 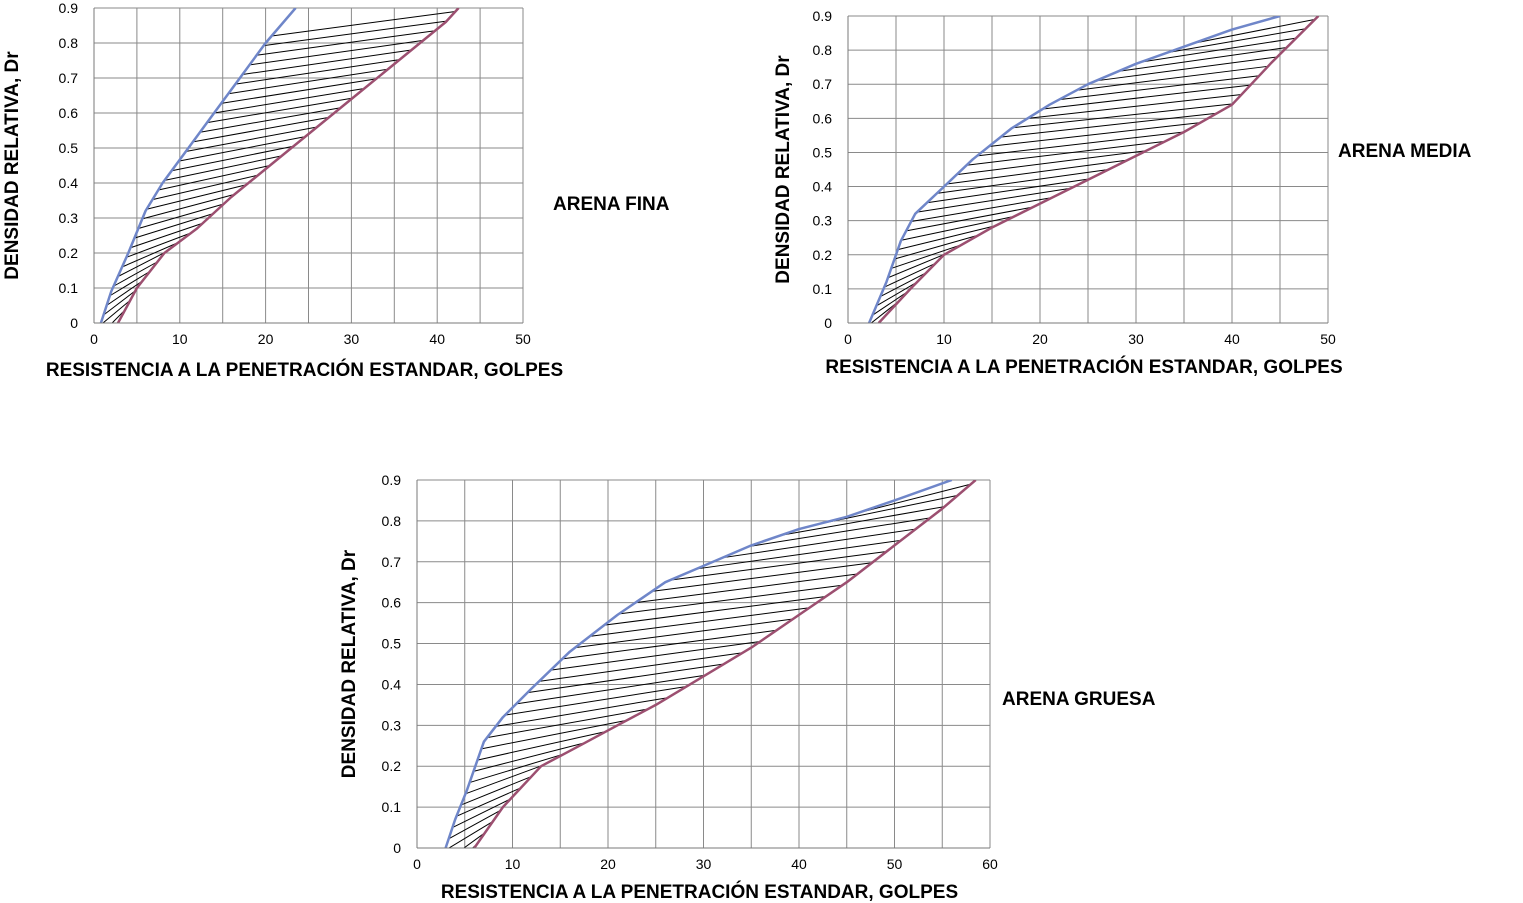 I want to click on chart-2-y-tick-label: 0.6, so click(x=823, y=118).